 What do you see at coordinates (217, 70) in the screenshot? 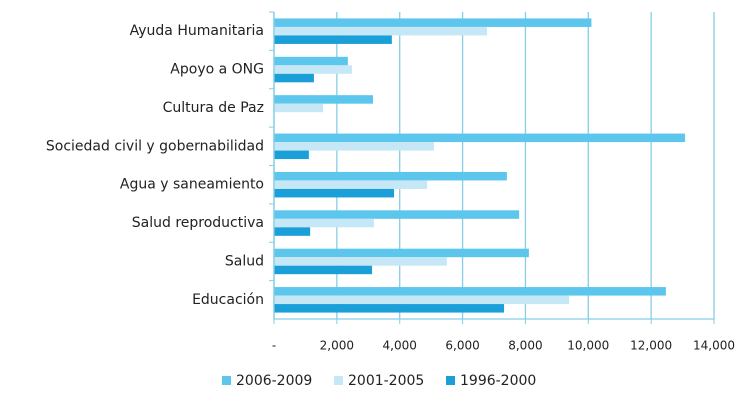
I see `y-tick-label: Apoyo a ONG` at bounding box center [217, 70].